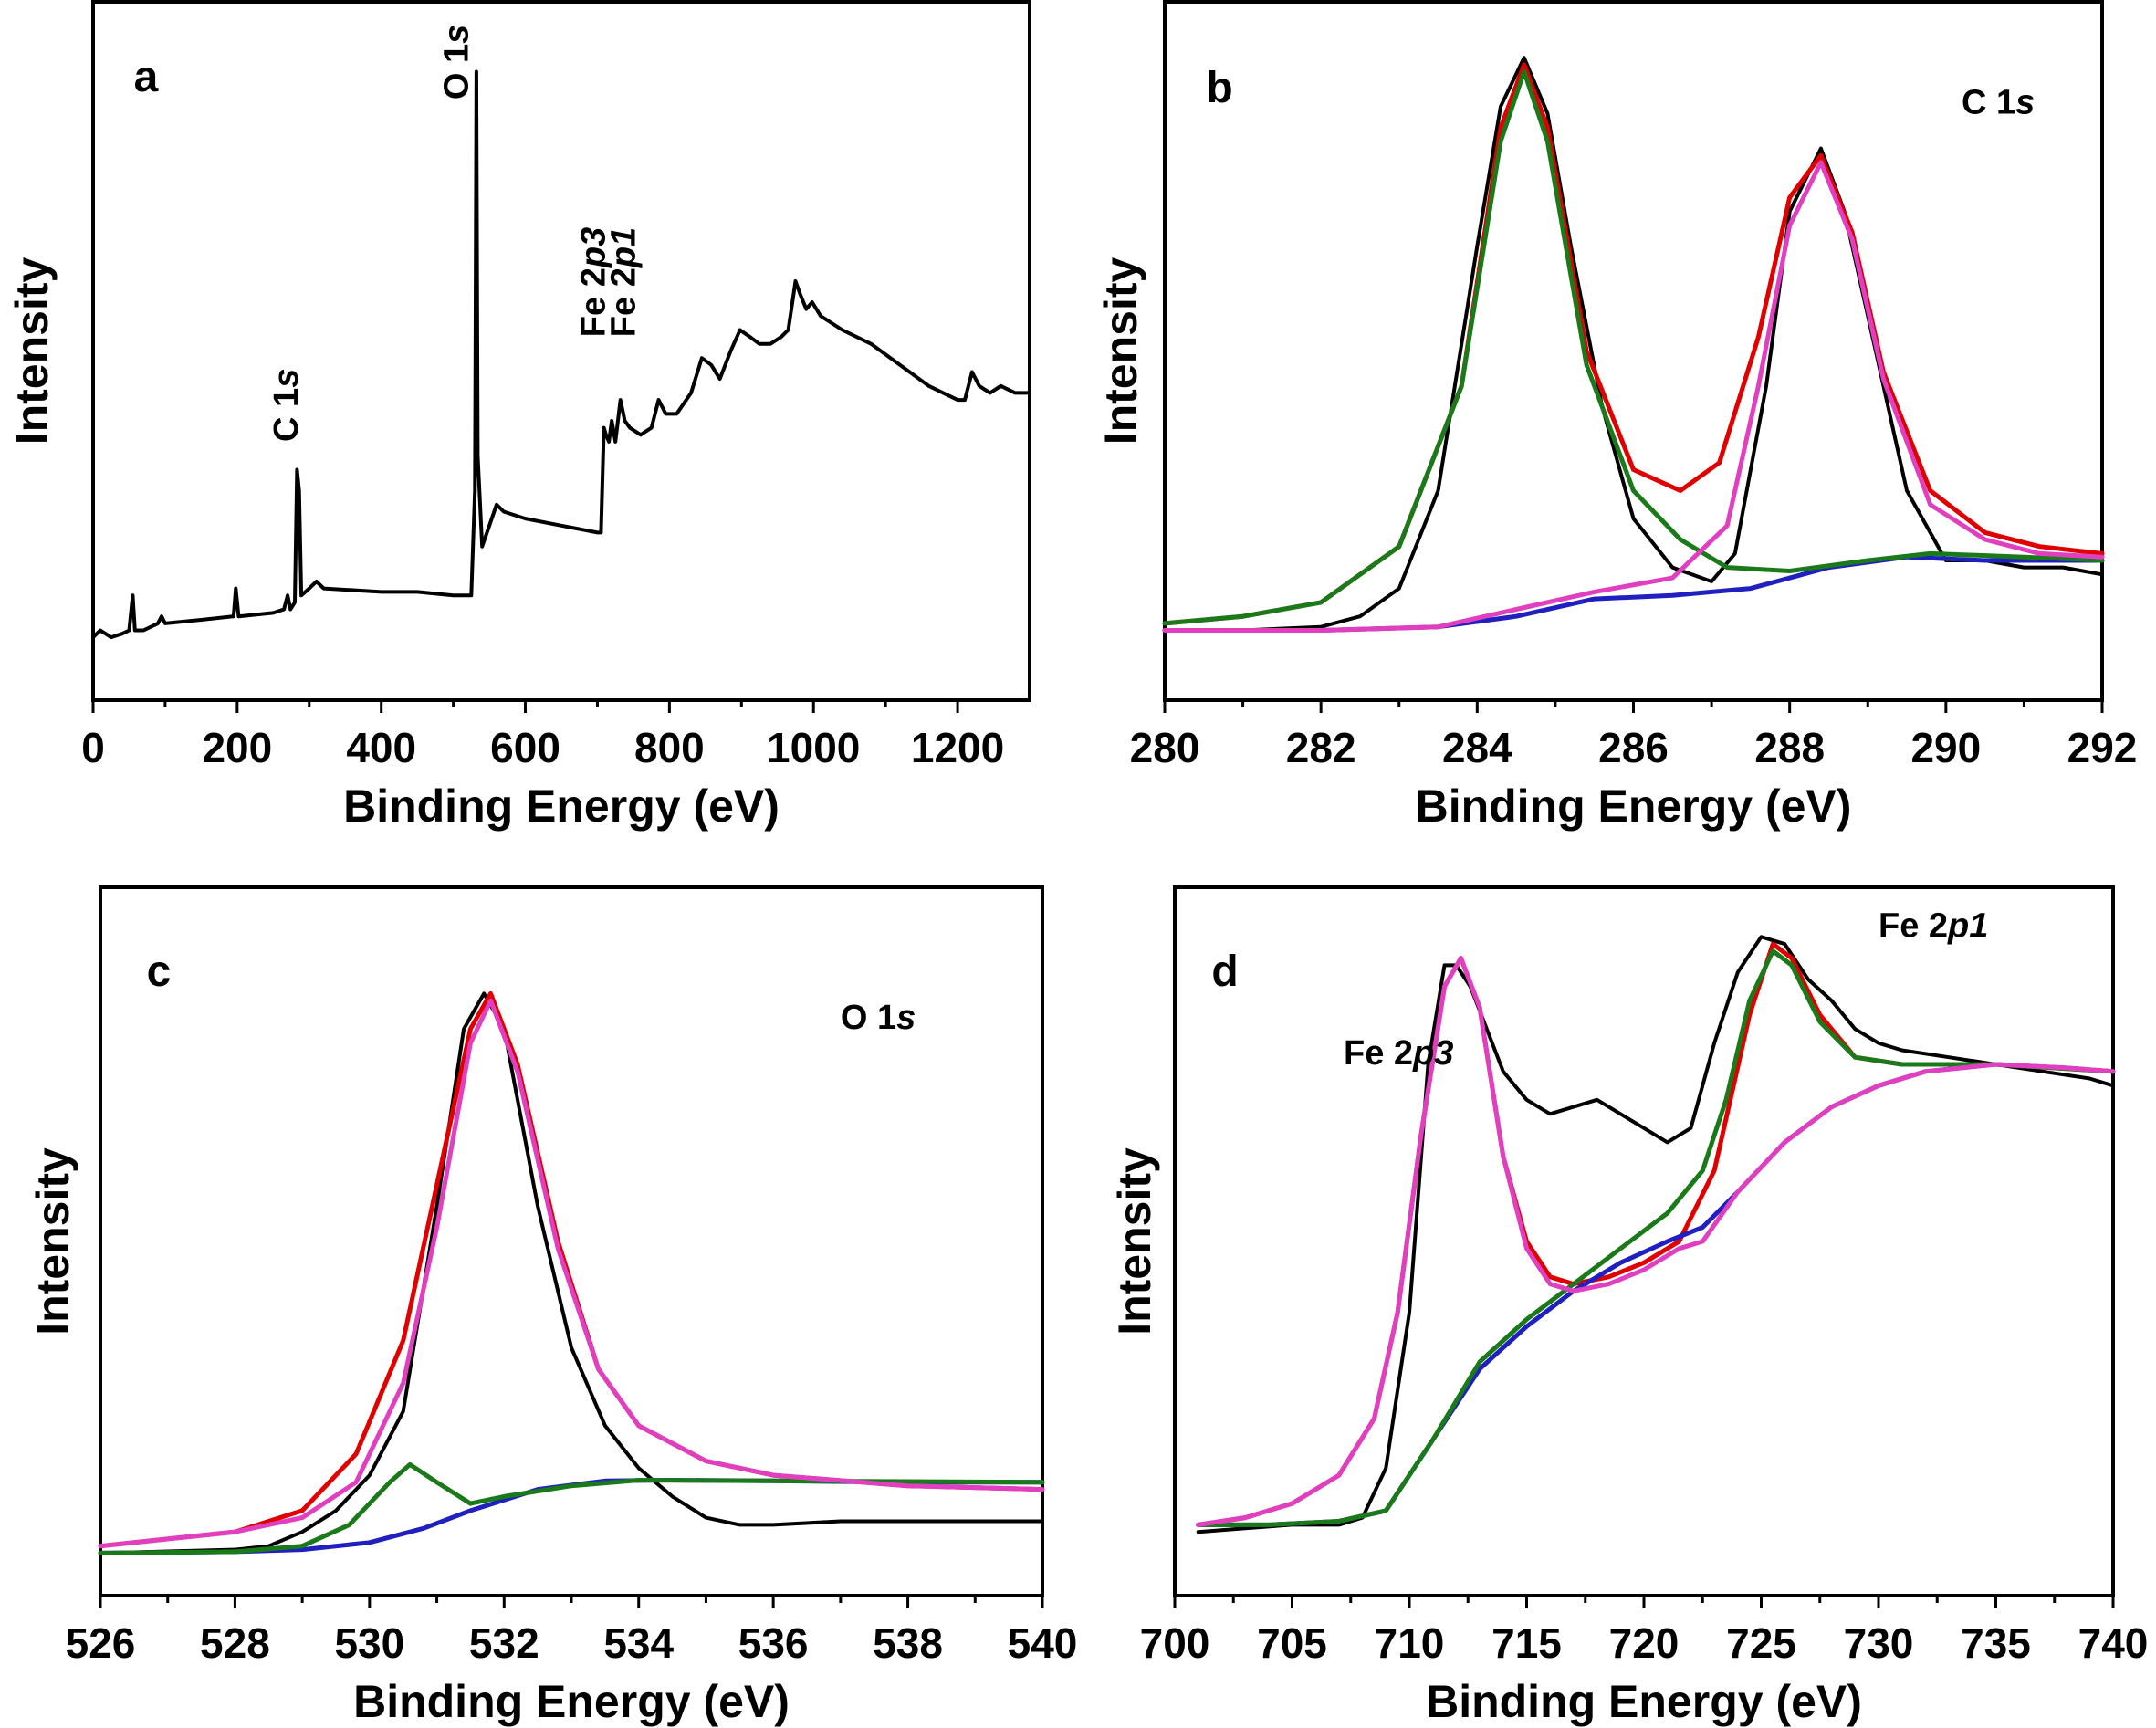  I want to click on x-tick-label: 700, so click(1175, 1643).